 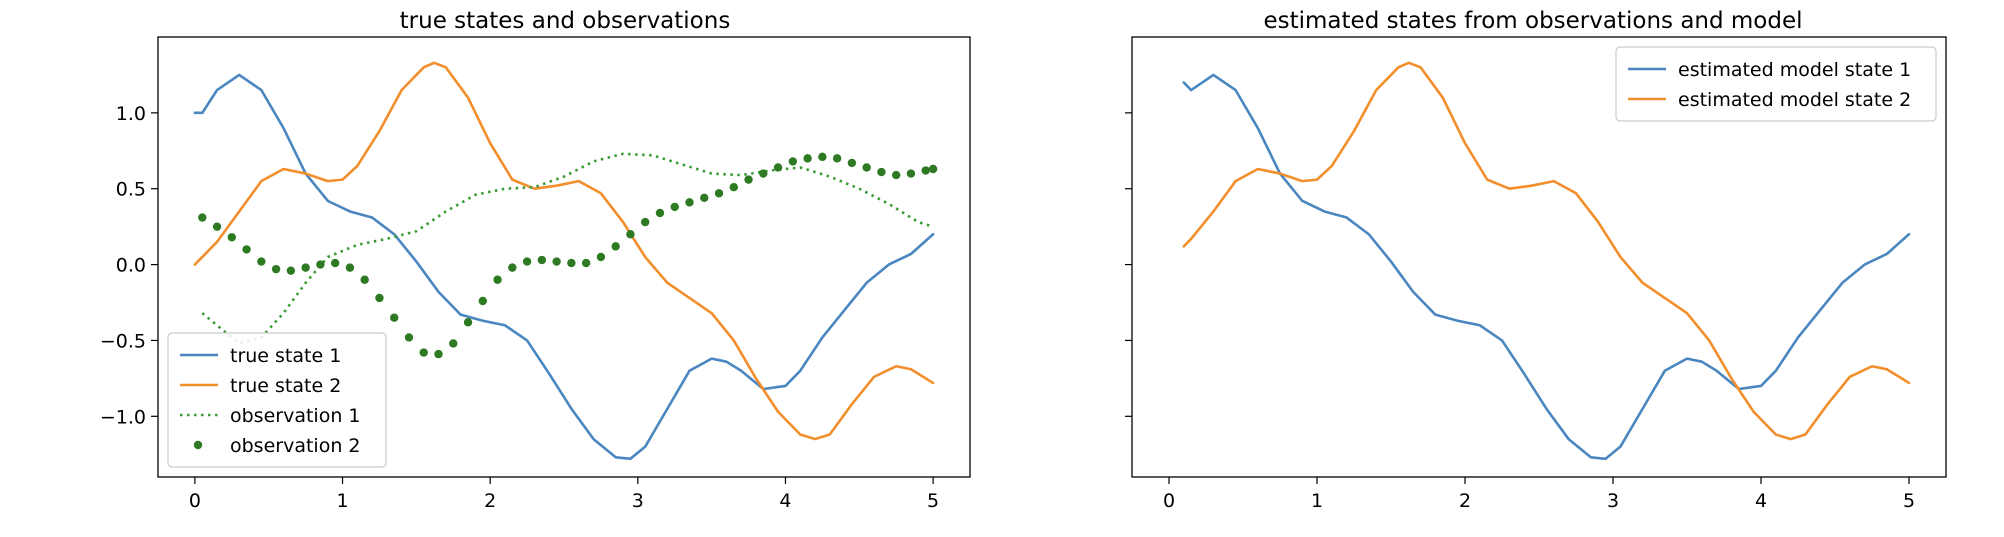 I want to click on right-x-tick-label: 1, so click(x=1317, y=501).